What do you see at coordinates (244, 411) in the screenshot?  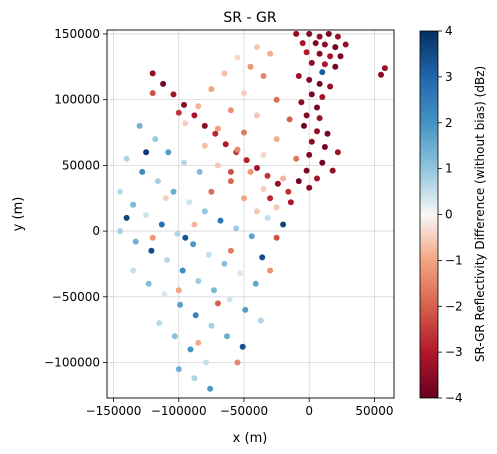 I see `x-tick-label: −50000` at bounding box center [244, 411].